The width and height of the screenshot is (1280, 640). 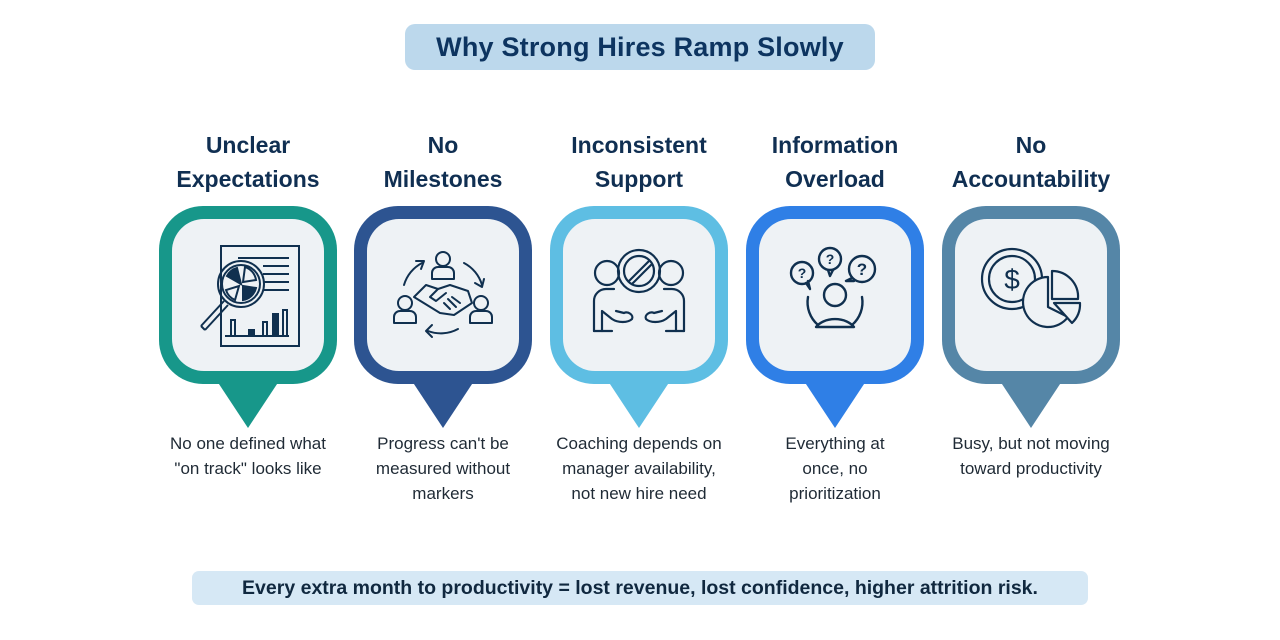 I want to click on handshake-cycle-icon, so click(x=443, y=294).